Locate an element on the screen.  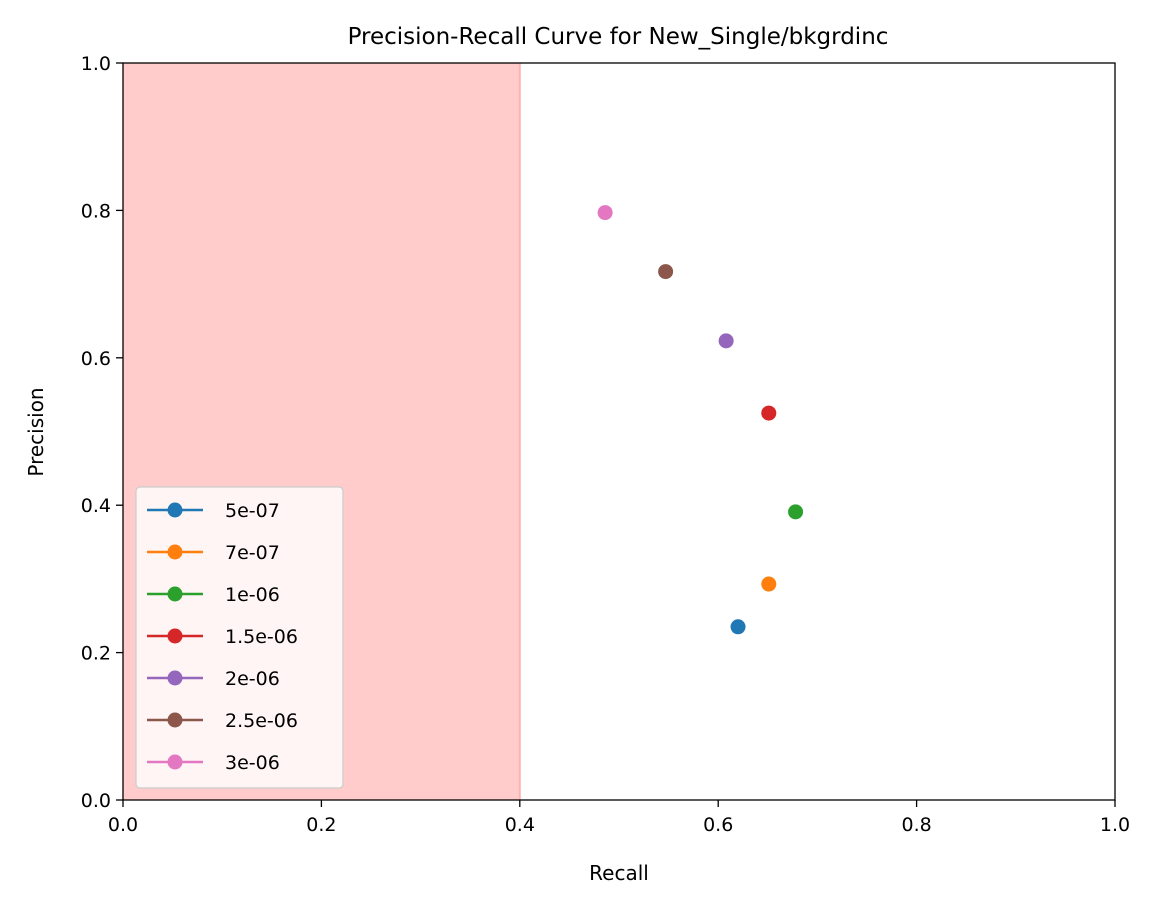
x-tick-label: 0.2 is located at coordinates (321, 825).